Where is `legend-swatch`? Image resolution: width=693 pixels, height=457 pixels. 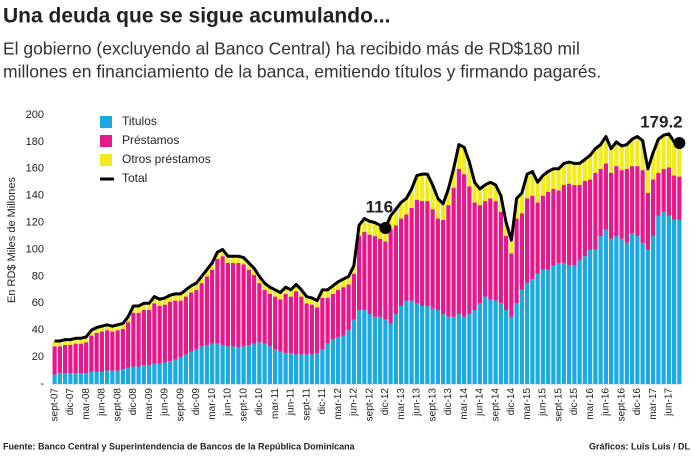
legend-swatch is located at coordinates (106, 141).